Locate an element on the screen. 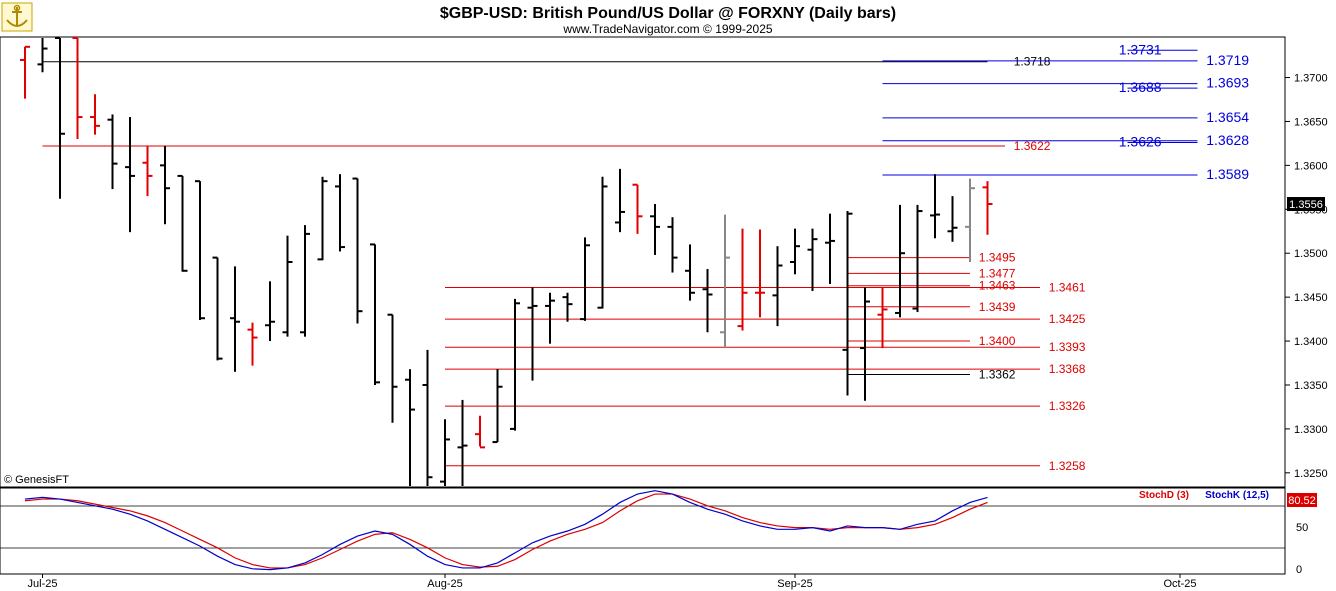  level-label-2: 1.3719 is located at coordinates (1227, 60).